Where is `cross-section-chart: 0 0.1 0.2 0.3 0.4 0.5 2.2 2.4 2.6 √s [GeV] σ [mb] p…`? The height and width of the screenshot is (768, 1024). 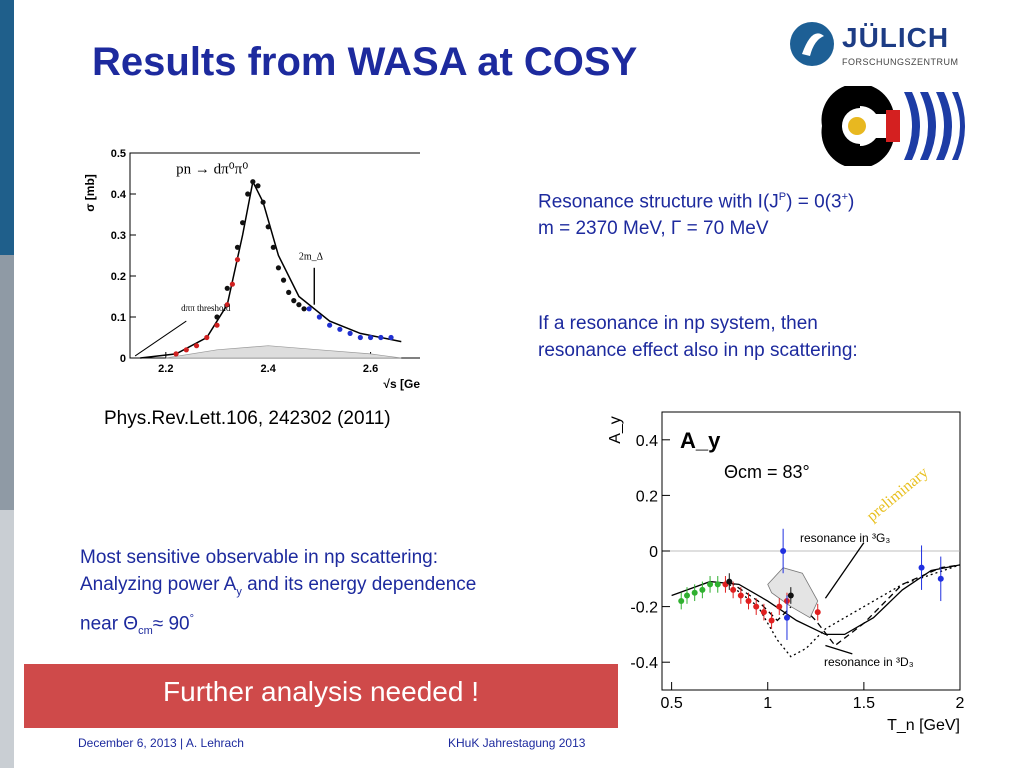 cross-section-chart: 0 0.1 0.2 0.3 0.4 0.5 2.2 2.4 2.6 √s [GeV] σ [mb] p… is located at coordinates (251, 269).